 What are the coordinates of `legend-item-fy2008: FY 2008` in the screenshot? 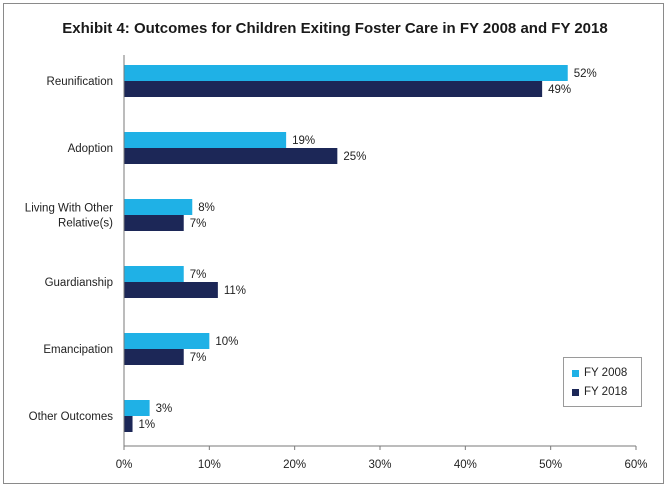 It's located at (599, 373).